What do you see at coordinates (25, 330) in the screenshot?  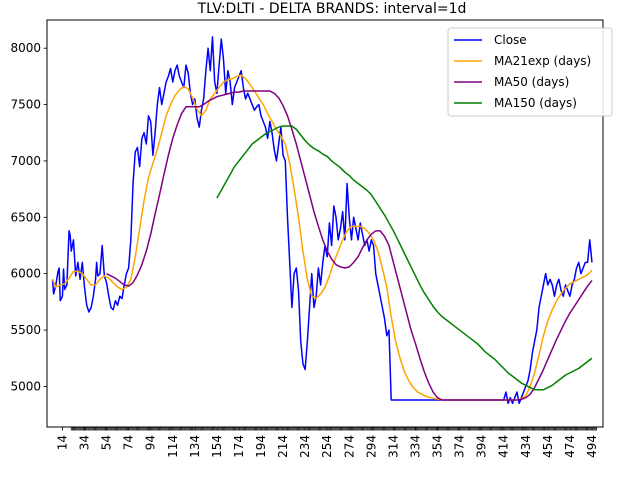 I see `y-tick-label: 5500` at bounding box center [25, 330].